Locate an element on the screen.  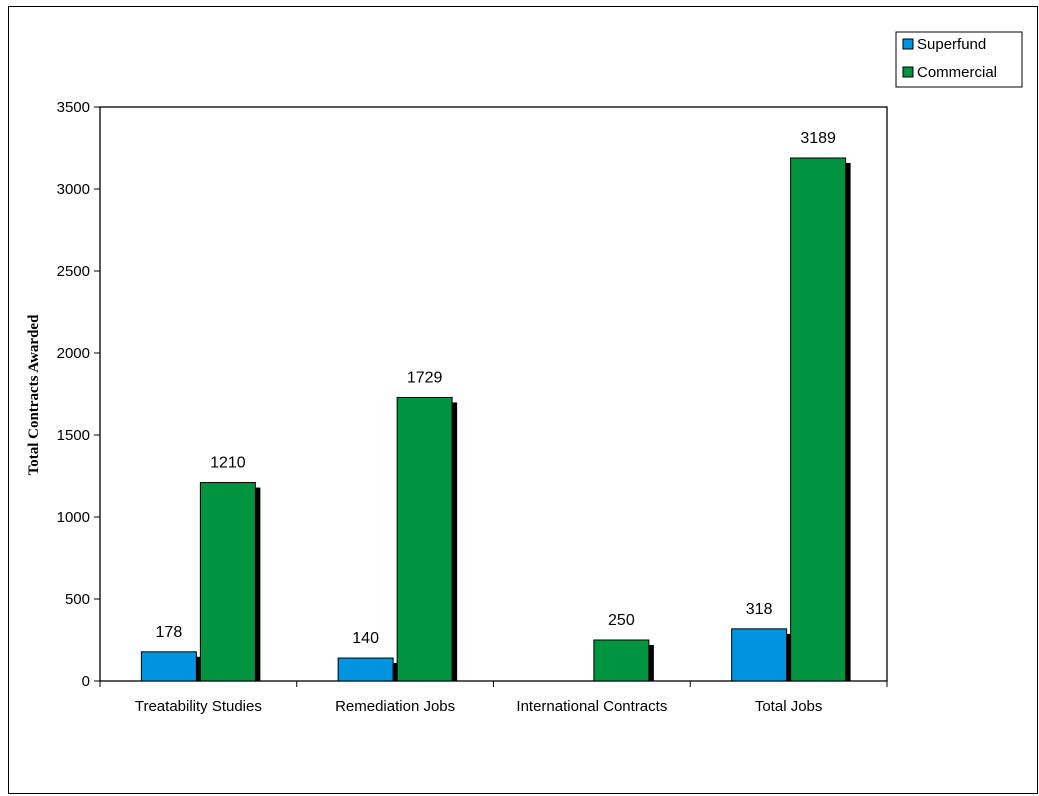
legend: Superfund Commercial is located at coordinates (959, 59).